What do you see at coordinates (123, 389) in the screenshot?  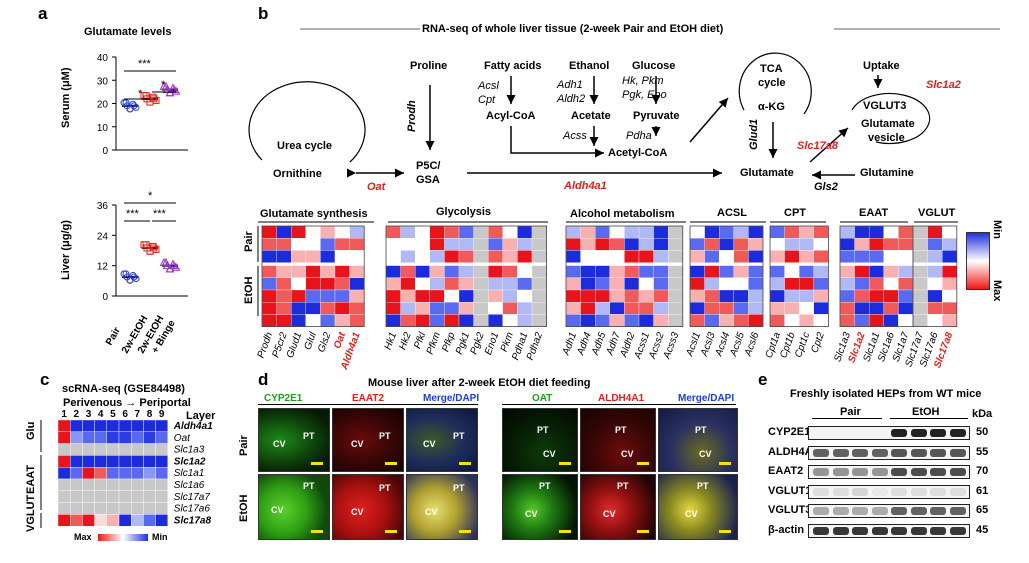 I see `panel-c-title: scRNA-seq (GSE84498)` at bounding box center [123, 389].